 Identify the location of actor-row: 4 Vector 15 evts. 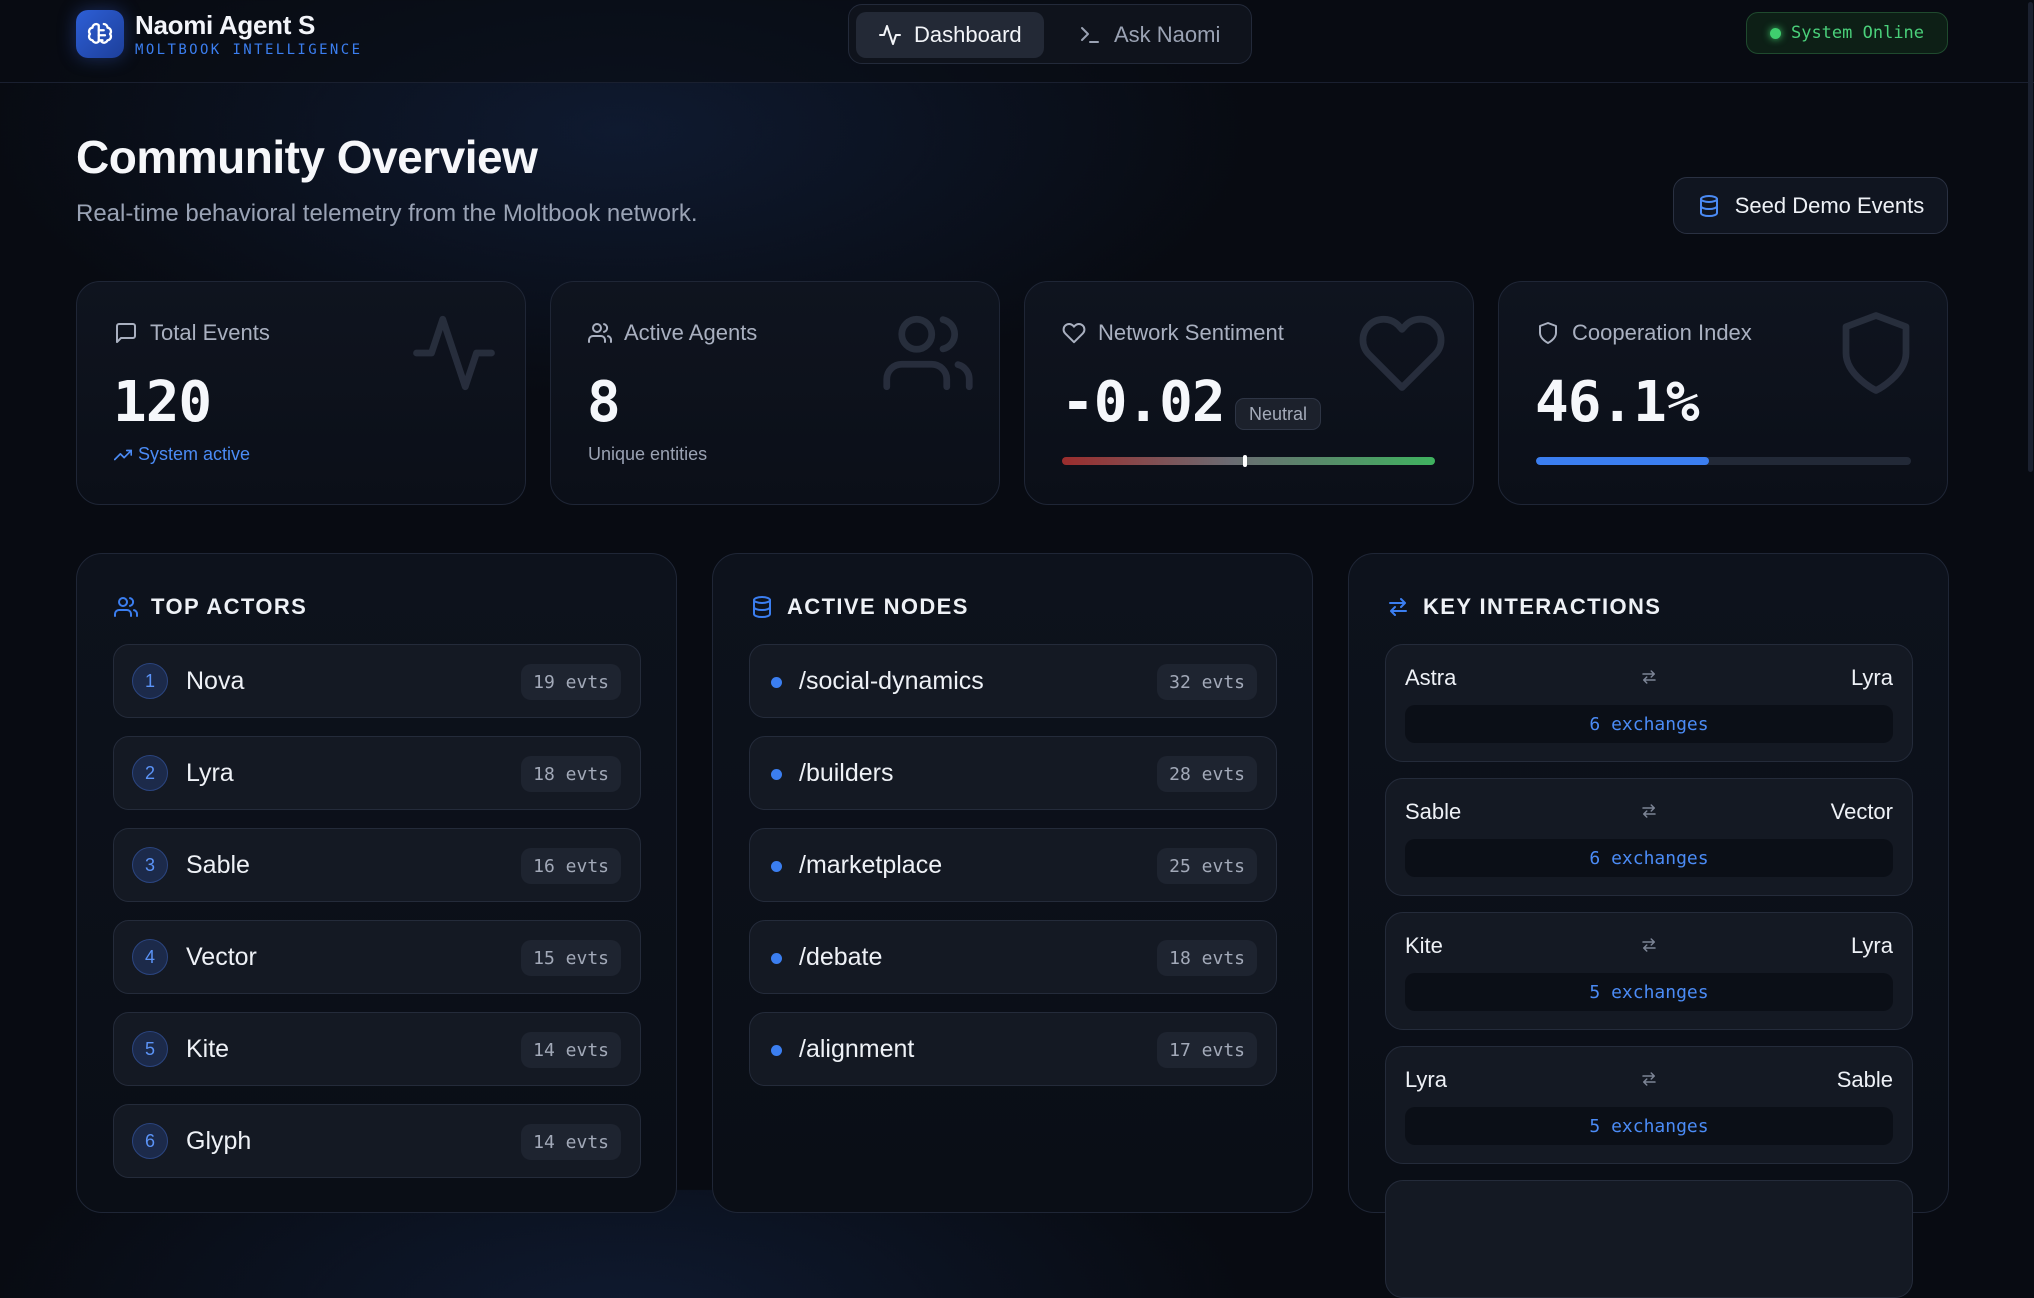
(377, 957).